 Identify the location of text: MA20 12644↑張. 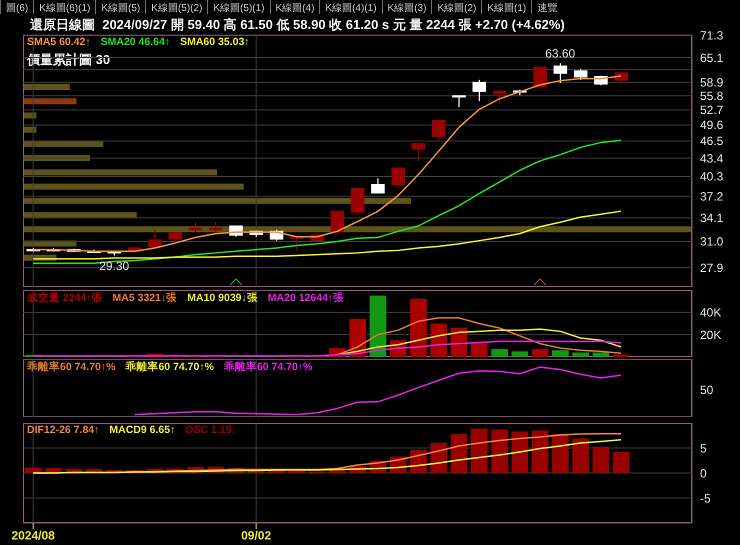
(306, 298).